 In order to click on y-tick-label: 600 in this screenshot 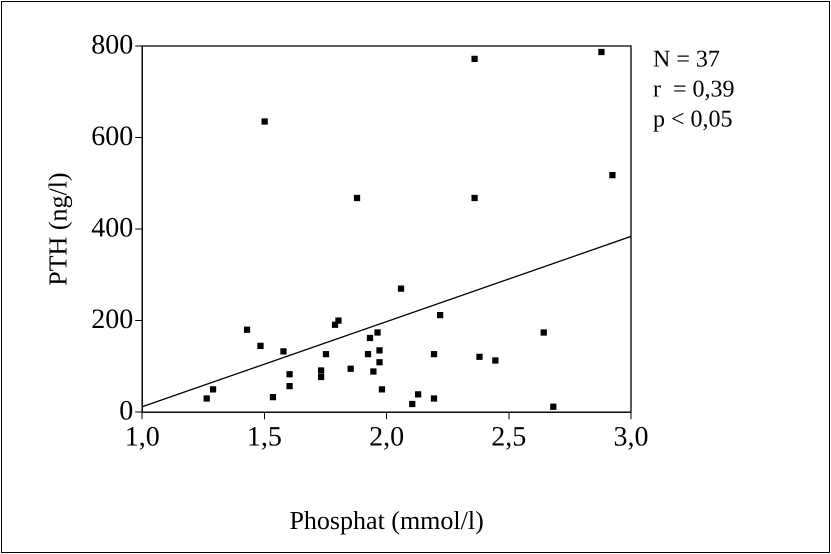, I will do `click(112, 136)`.